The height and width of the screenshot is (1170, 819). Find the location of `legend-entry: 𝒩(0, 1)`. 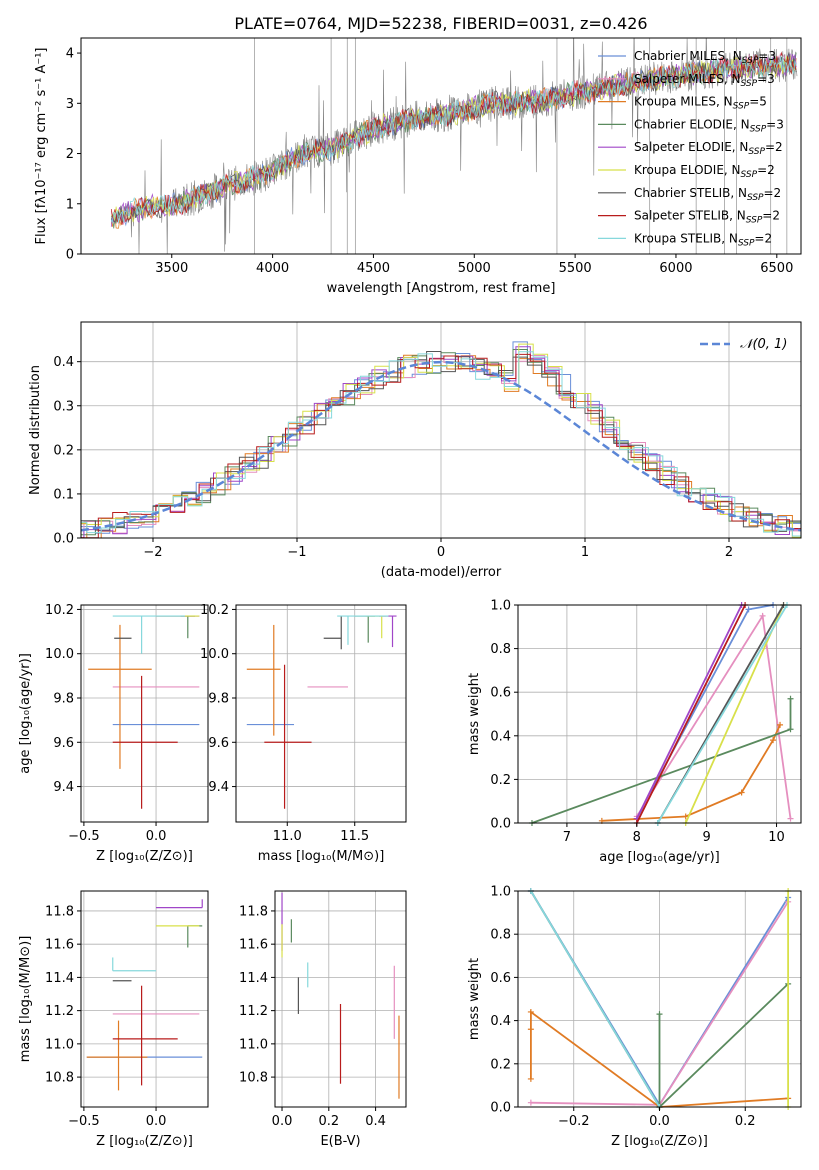

legend-entry: 𝒩(0, 1) is located at coordinates (763, 344).